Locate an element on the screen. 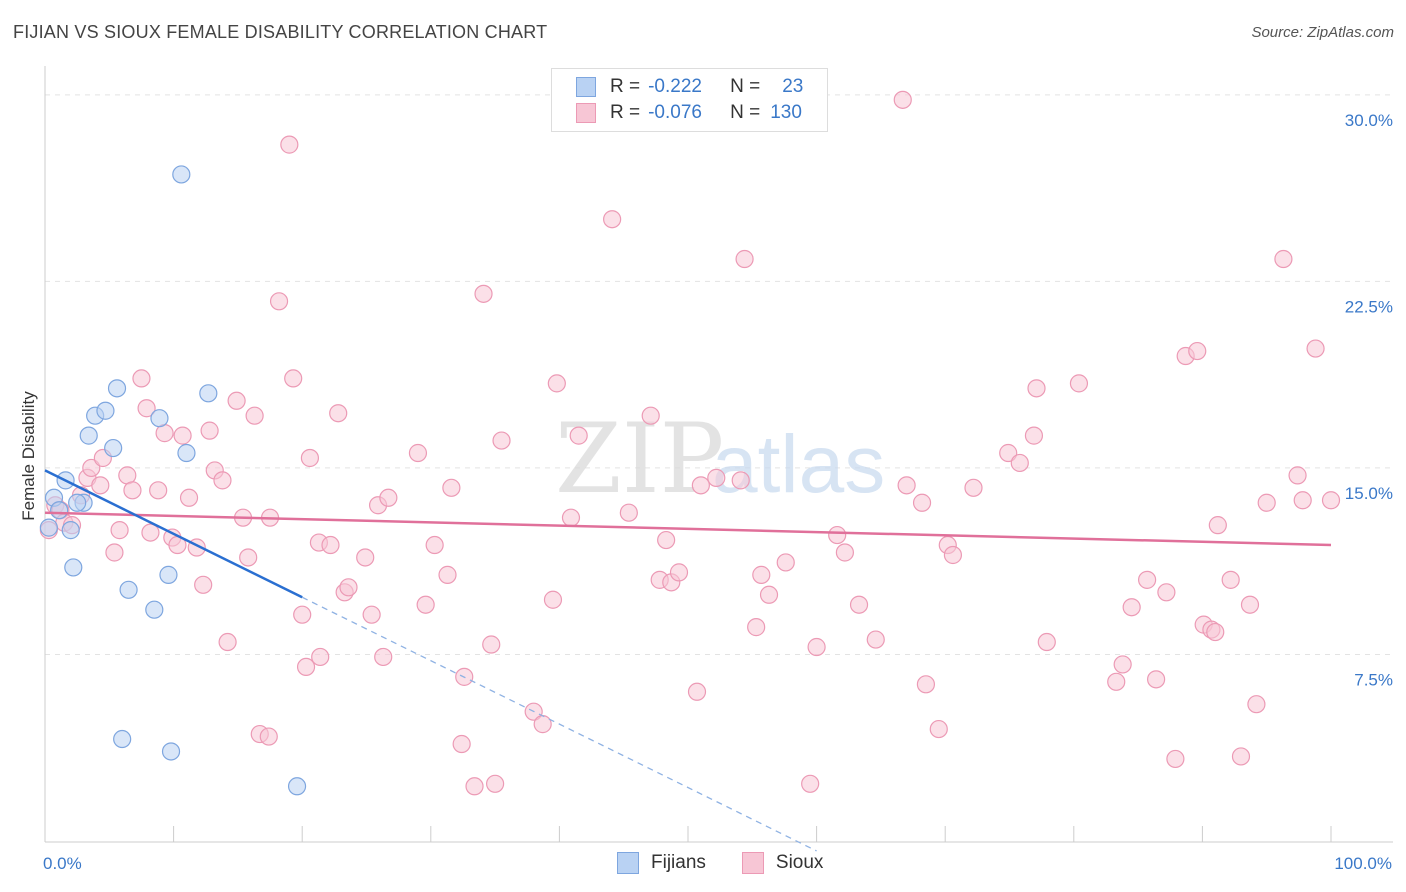  correlation-legend: R = -0.222 N = 23 R = -0.076 N = 130 is located at coordinates (689, 100).